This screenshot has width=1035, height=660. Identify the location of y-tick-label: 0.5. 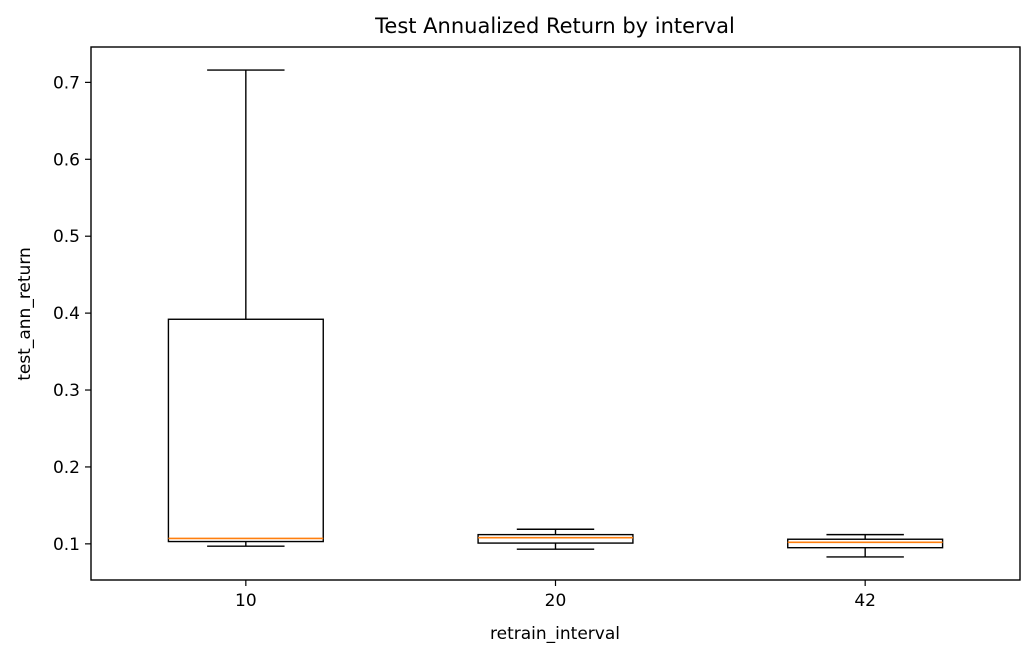
(66, 237).